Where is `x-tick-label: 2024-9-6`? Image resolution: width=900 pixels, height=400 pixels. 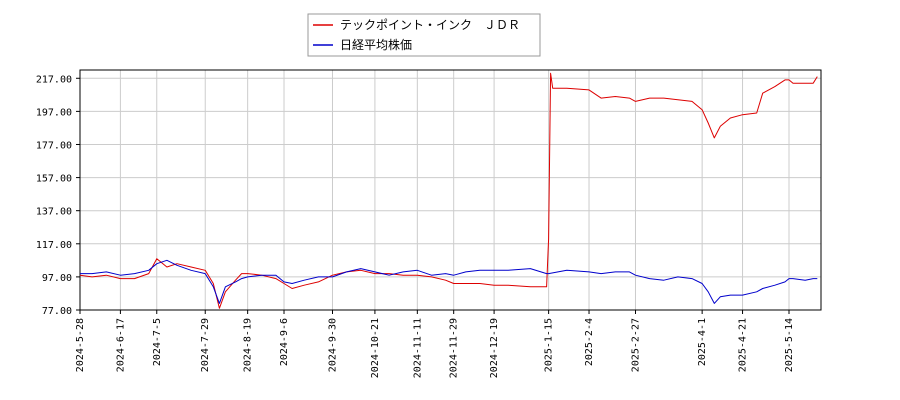 x-tick-label: 2024-9-6 is located at coordinates (284, 342).